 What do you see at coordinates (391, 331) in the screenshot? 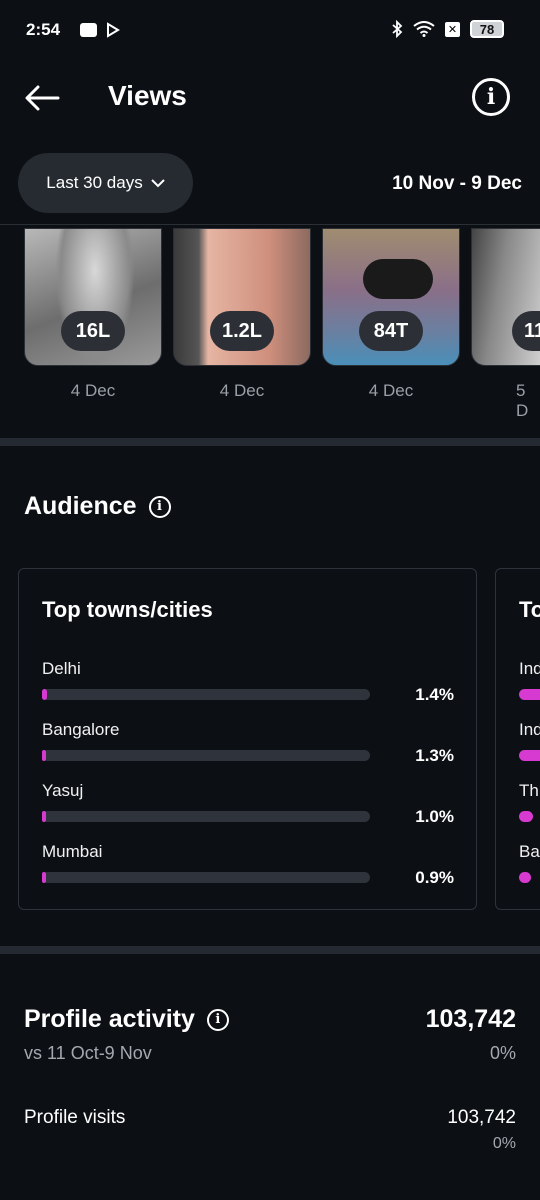
I see `views-badge: 84T` at bounding box center [391, 331].